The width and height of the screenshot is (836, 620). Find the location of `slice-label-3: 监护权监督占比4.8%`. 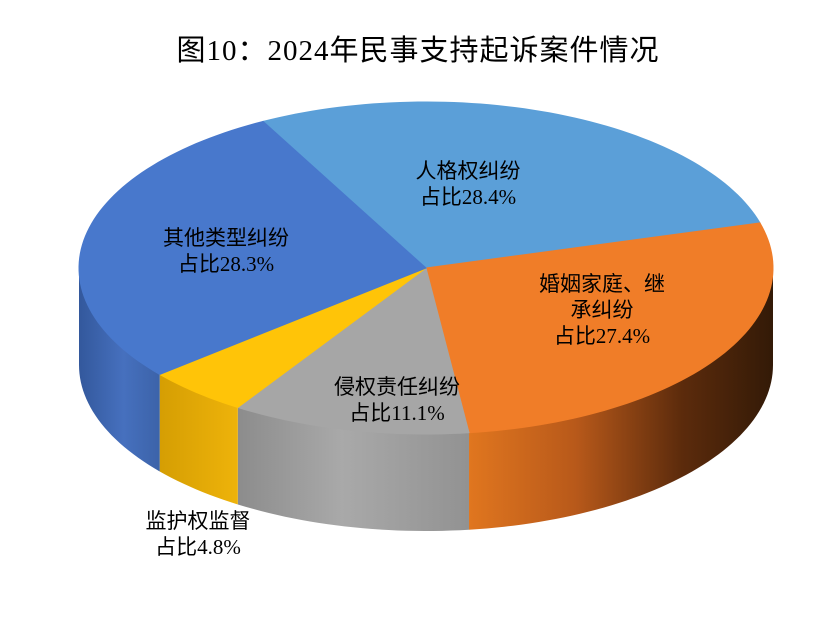

slice-label-3: 监护权监督占比4.8% is located at coordinates (198, 534).